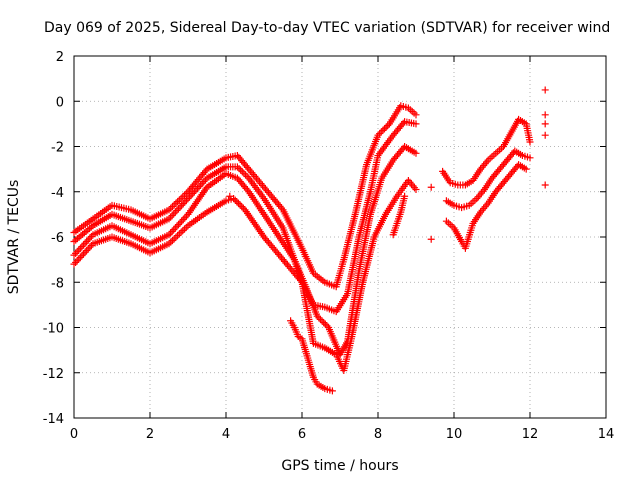 The height and width of the screenshot is (480, 640). What do you see at coordinates (57, 283) in the screenshot?
I see `y-tick-label: -8` at bounding box center [57, 283].